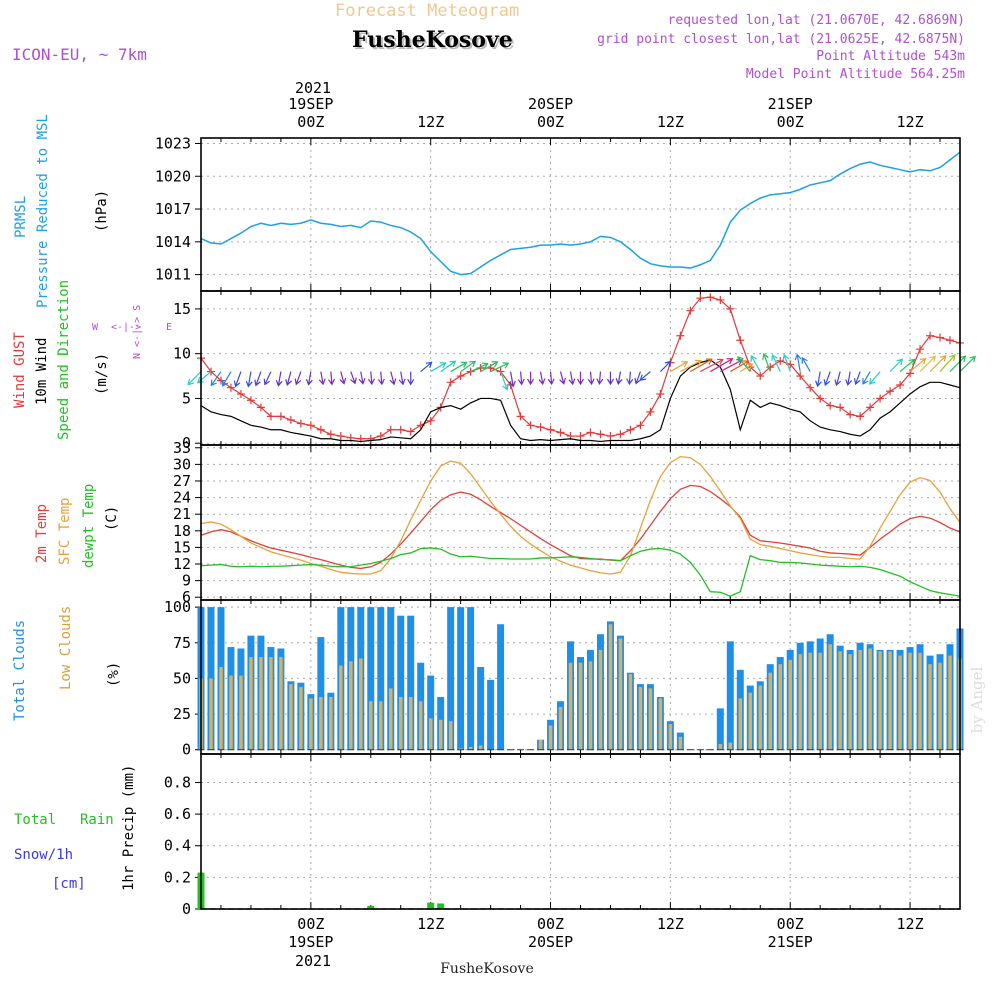  Describe the element at coordinates (186, 443) in the screenshot. I see `wind-tick-label: 0` at that location.